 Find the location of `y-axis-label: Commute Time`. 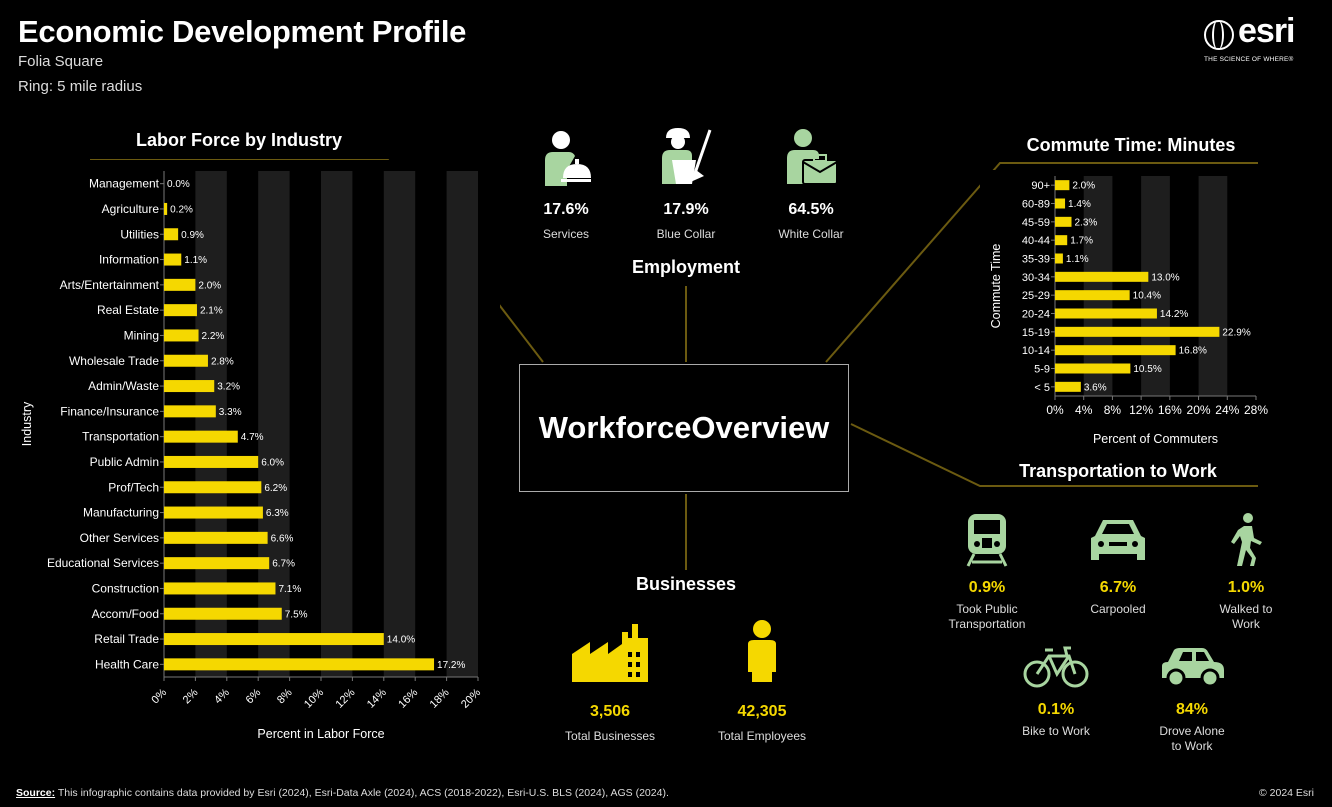

y-axis-label: Commute Time is located at coordinates (996, 286).